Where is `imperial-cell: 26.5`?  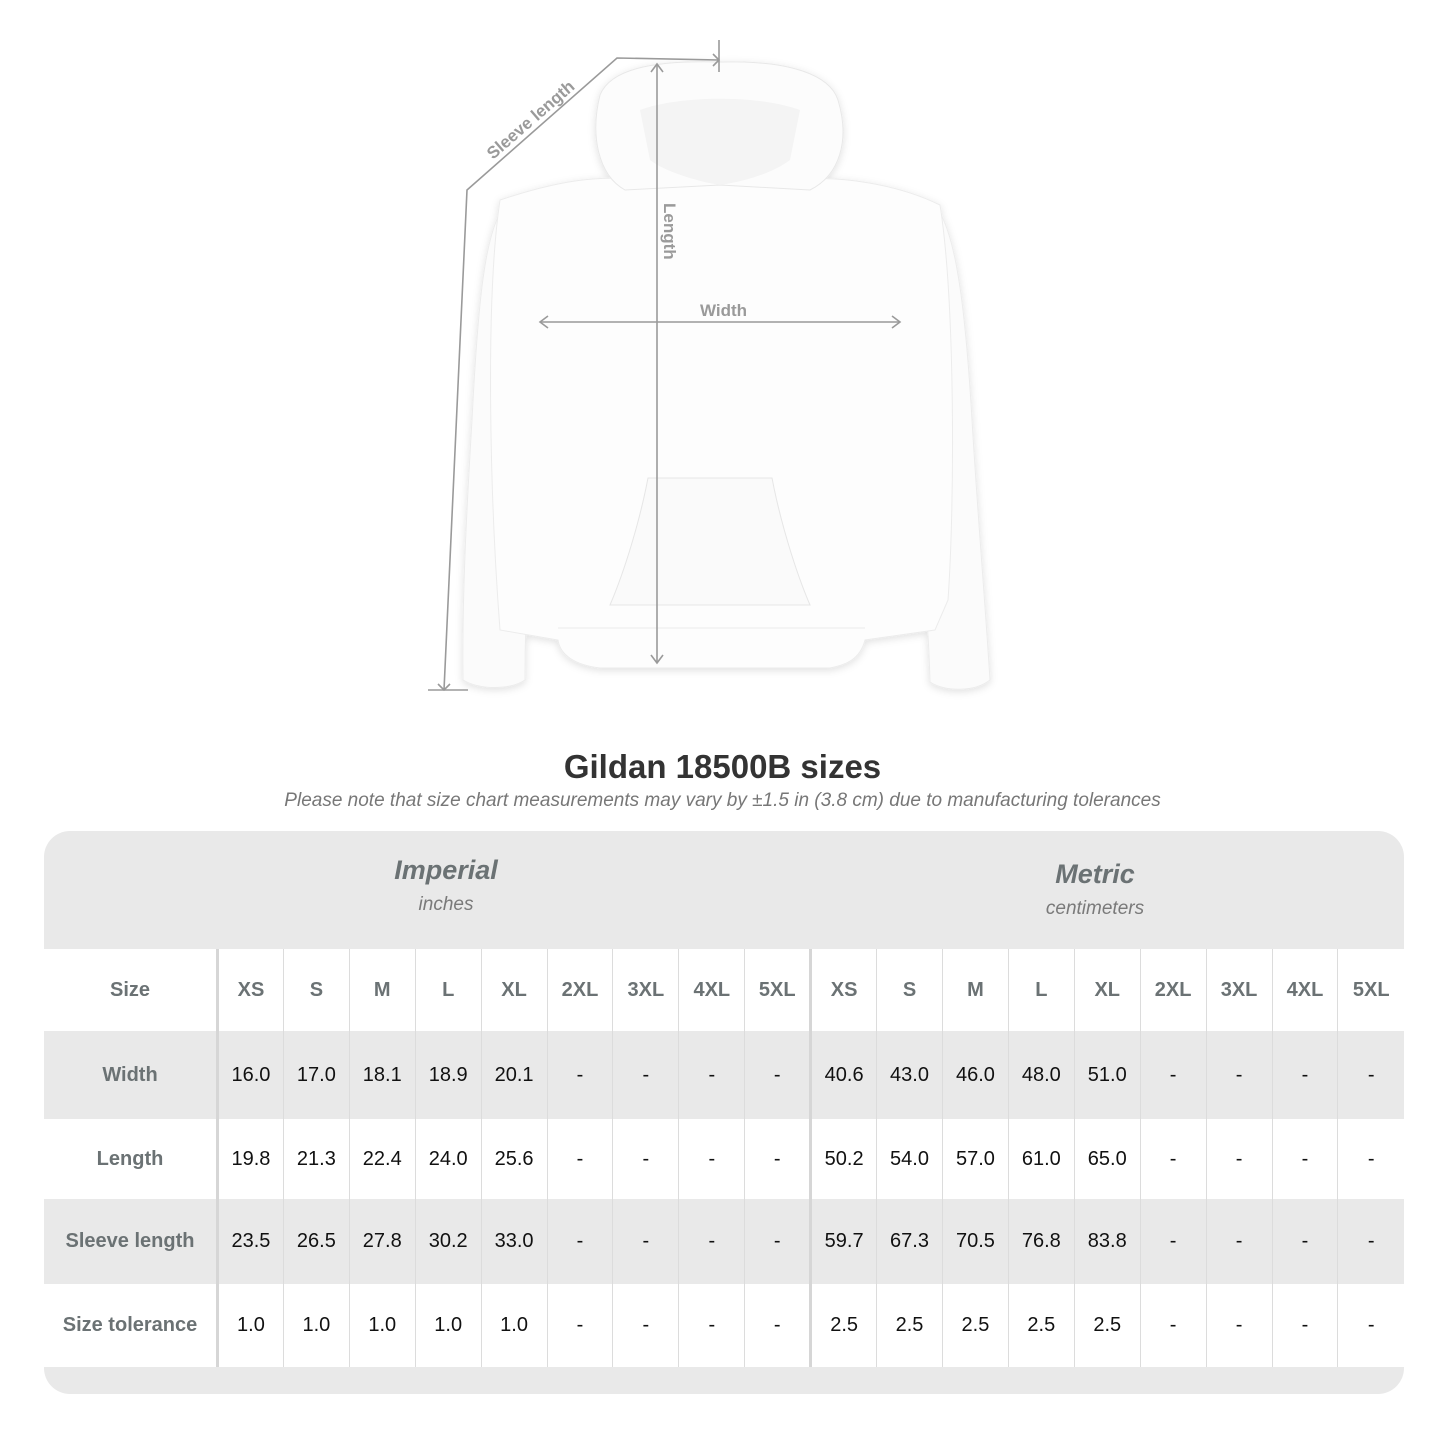
imperial-cell: 26.5 is located at coordinates (316, 1241).